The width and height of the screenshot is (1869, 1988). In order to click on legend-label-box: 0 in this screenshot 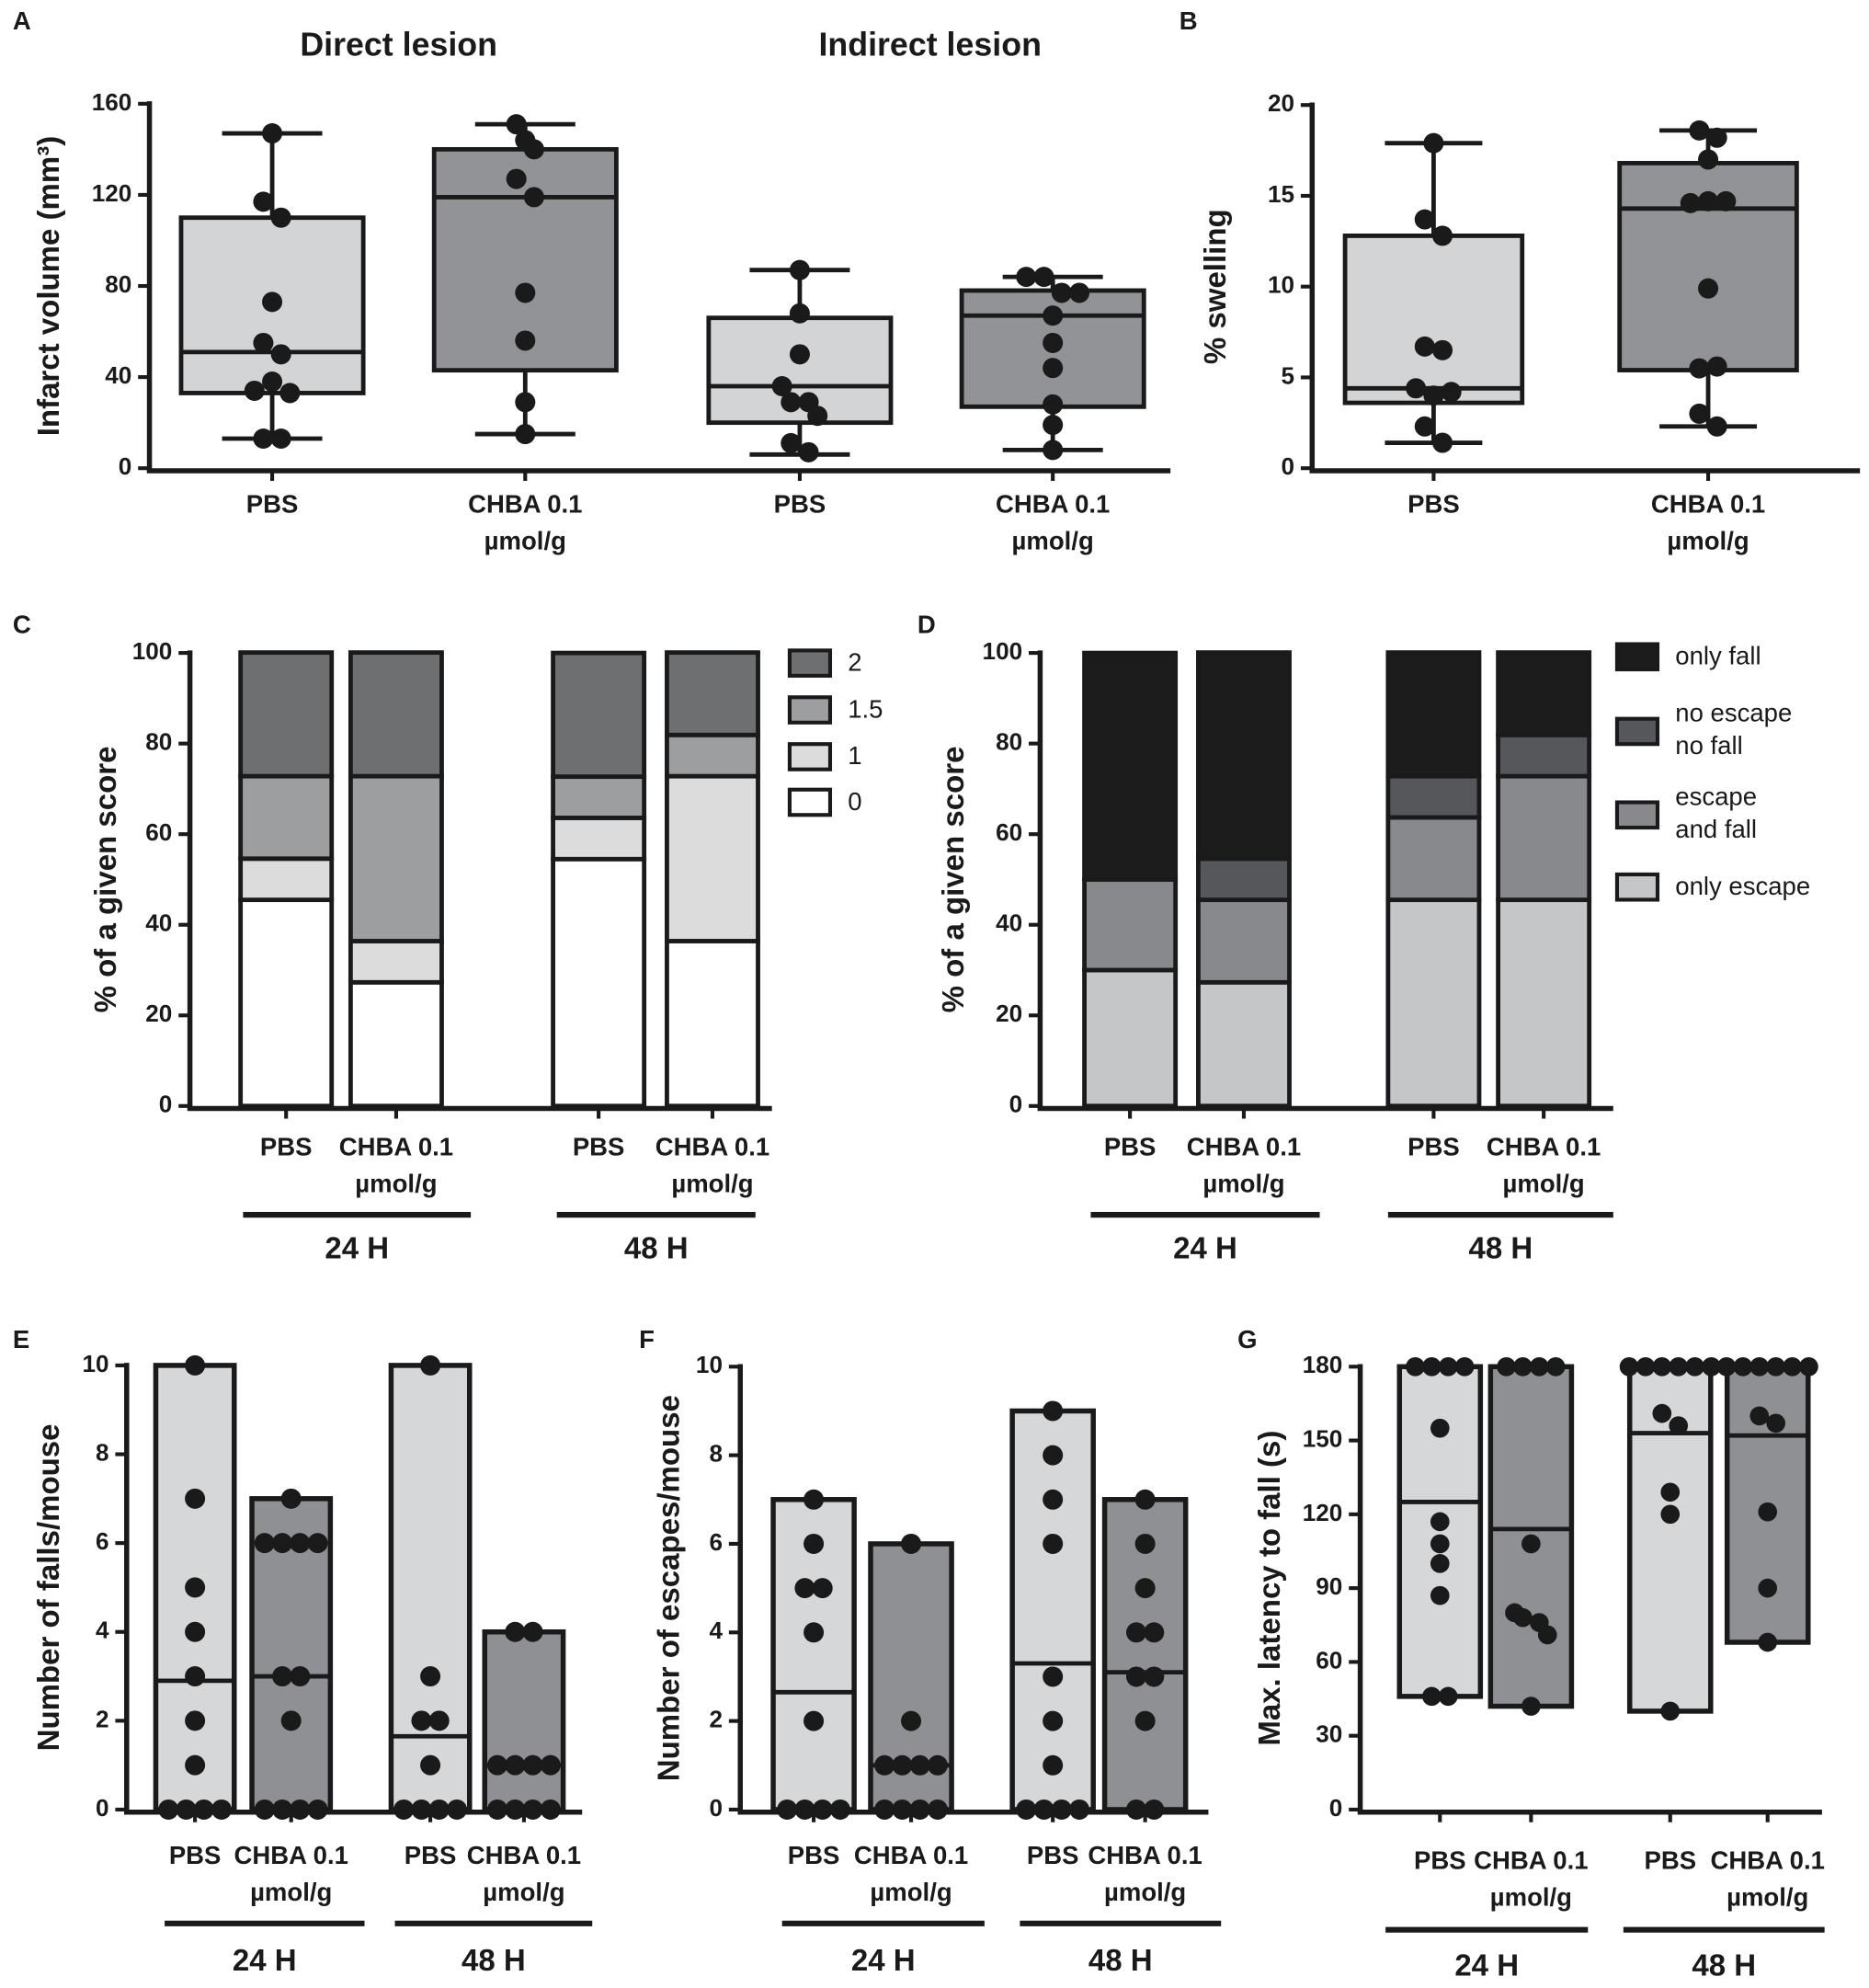, I will do `click(855, 802)`.